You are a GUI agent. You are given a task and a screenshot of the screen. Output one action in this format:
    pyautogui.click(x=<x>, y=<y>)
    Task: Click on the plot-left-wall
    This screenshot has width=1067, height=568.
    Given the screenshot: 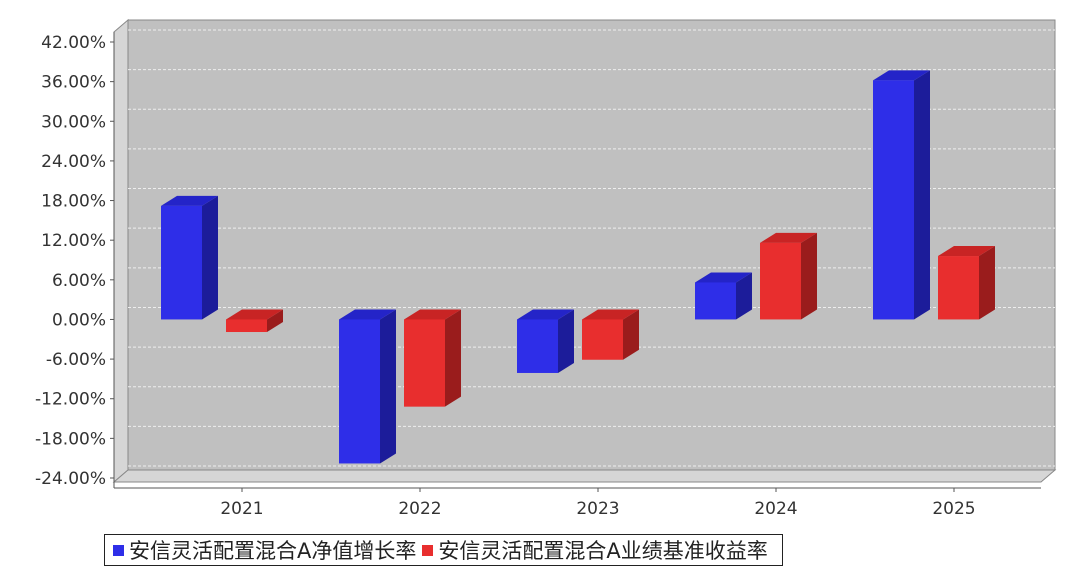 What is the action you would take?
    pyautogui.click(x=121, y=251)
    